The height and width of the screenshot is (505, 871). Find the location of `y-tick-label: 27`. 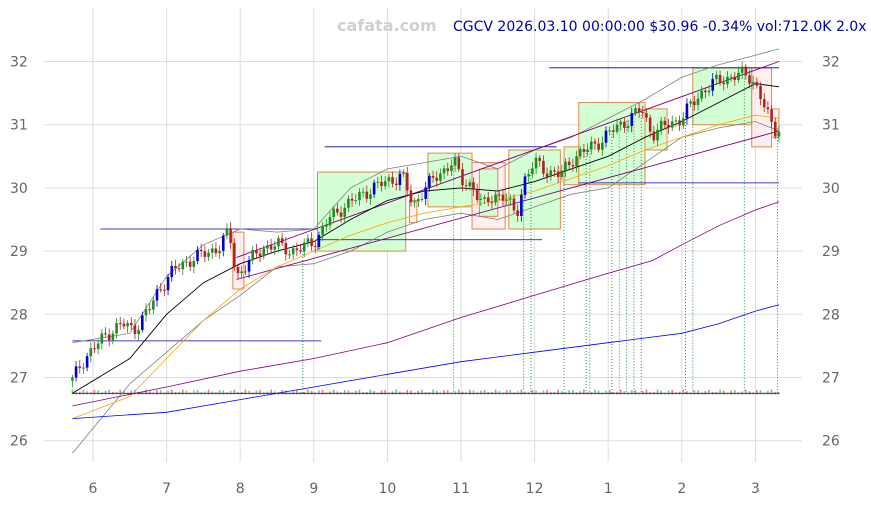

y-tick-label: 27 is located at coordinates (831, 379).